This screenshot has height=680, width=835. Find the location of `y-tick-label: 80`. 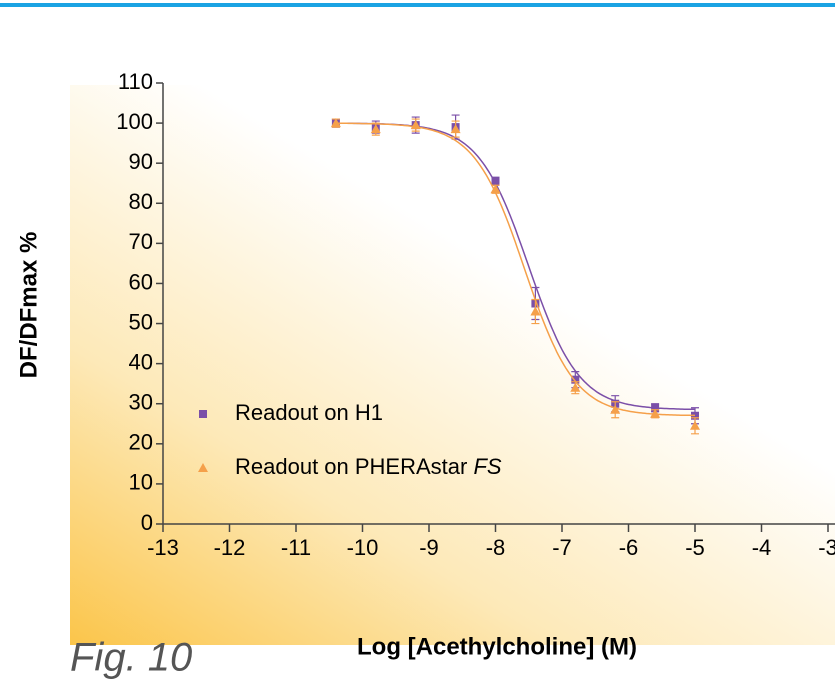

y-tick-label: 80 is located at coordinates (141, 201).